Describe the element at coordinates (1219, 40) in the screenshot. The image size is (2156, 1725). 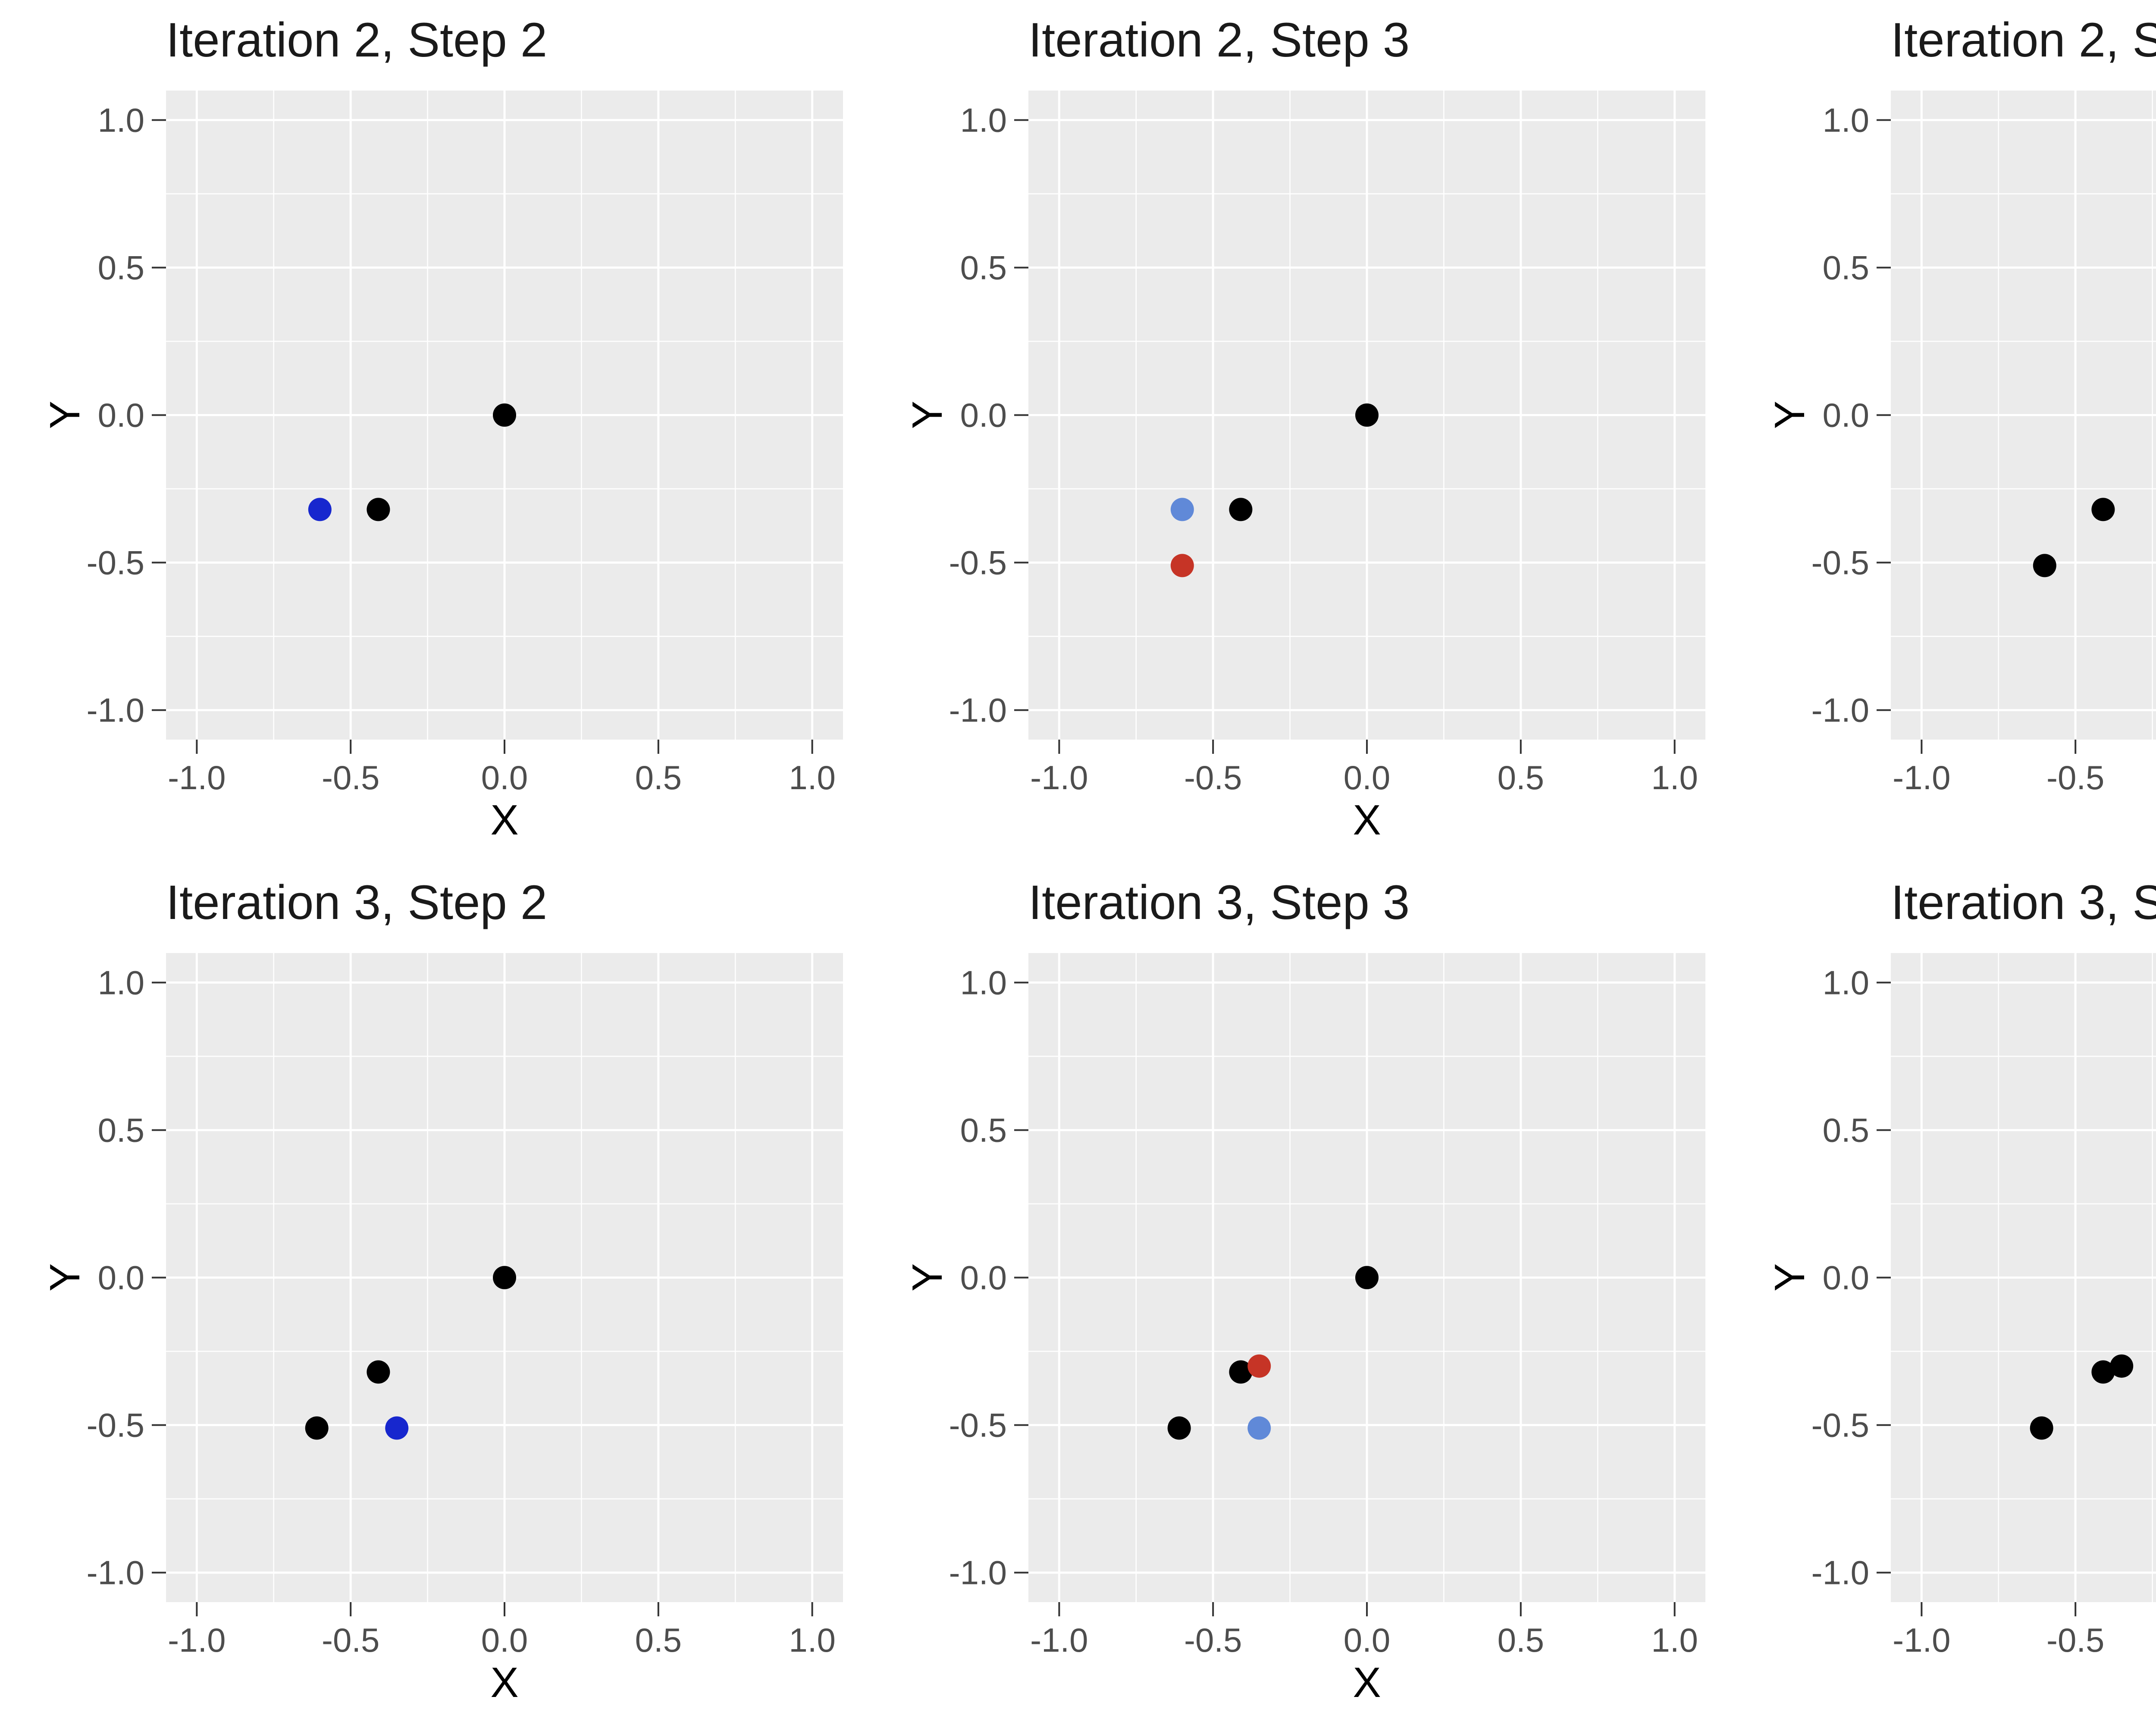
I see `panel-title: Iteration 2, Step 3` at that location.